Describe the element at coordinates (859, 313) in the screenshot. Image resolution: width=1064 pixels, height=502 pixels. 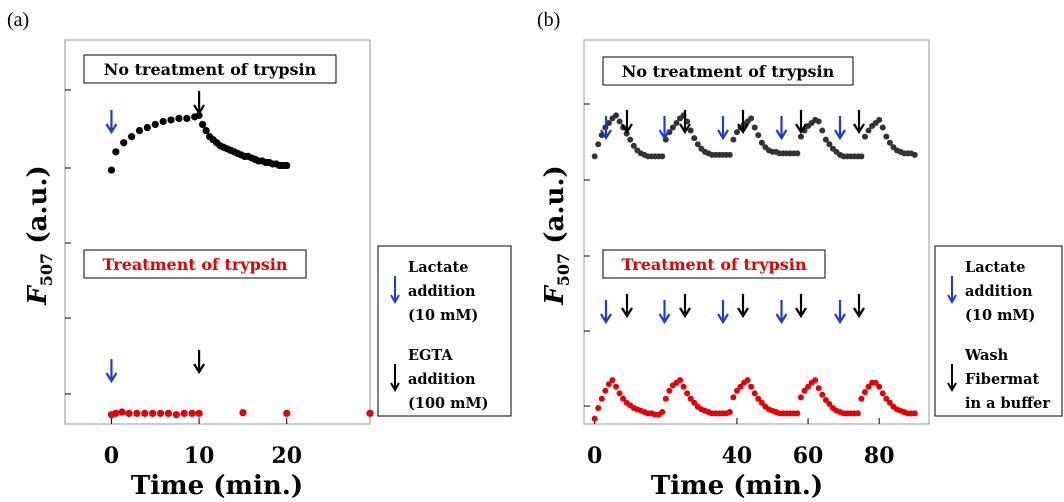
I see `panel-b-arrow-stop-s1-4-head` at that location.